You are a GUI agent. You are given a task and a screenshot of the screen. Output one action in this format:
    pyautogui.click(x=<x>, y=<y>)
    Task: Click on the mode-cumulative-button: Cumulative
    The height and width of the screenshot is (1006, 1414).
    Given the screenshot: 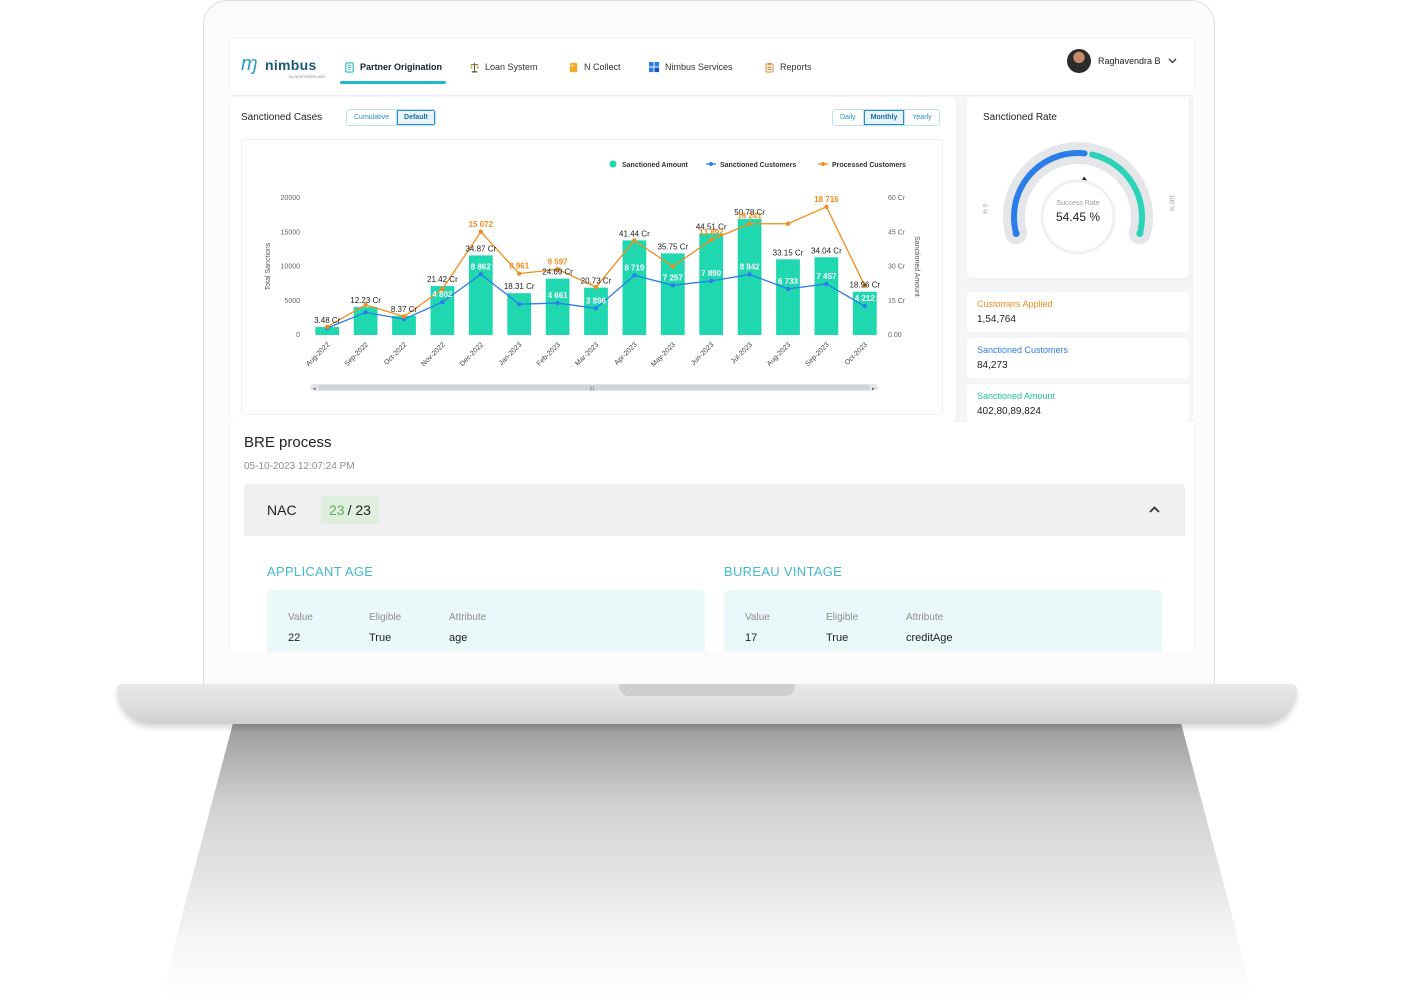 What is the action you would take?
    pyautogui.click(x=372, y=117)
    